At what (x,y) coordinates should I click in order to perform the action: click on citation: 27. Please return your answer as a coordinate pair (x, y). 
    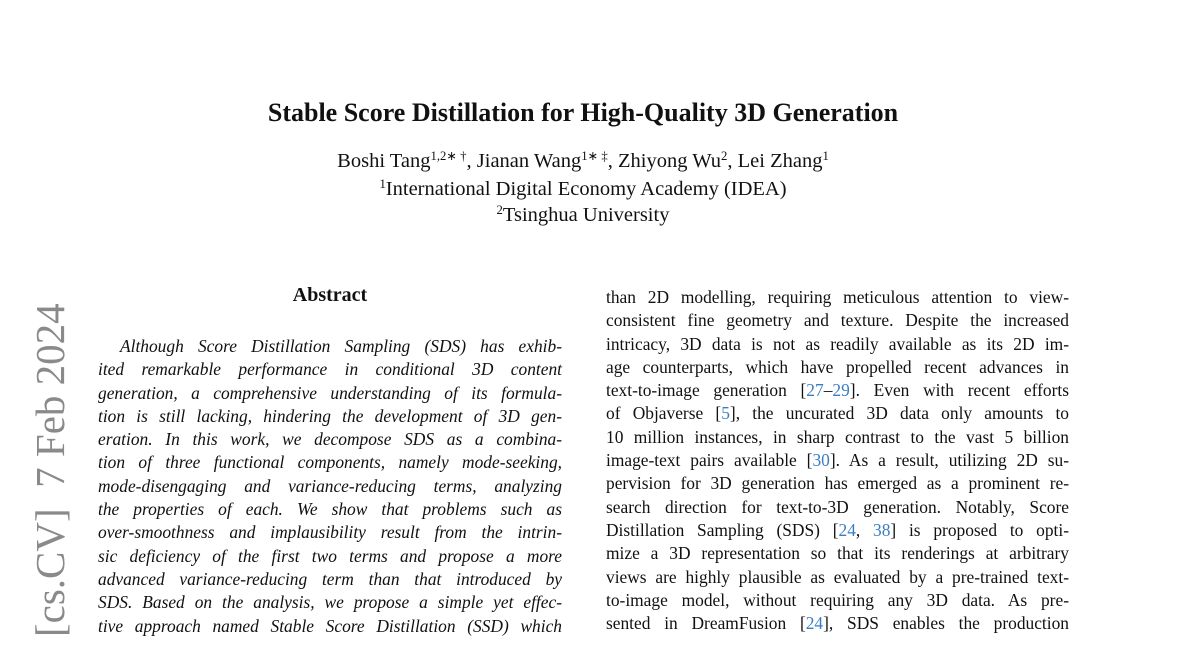
    Looking at the image, I should click on (815, 390).